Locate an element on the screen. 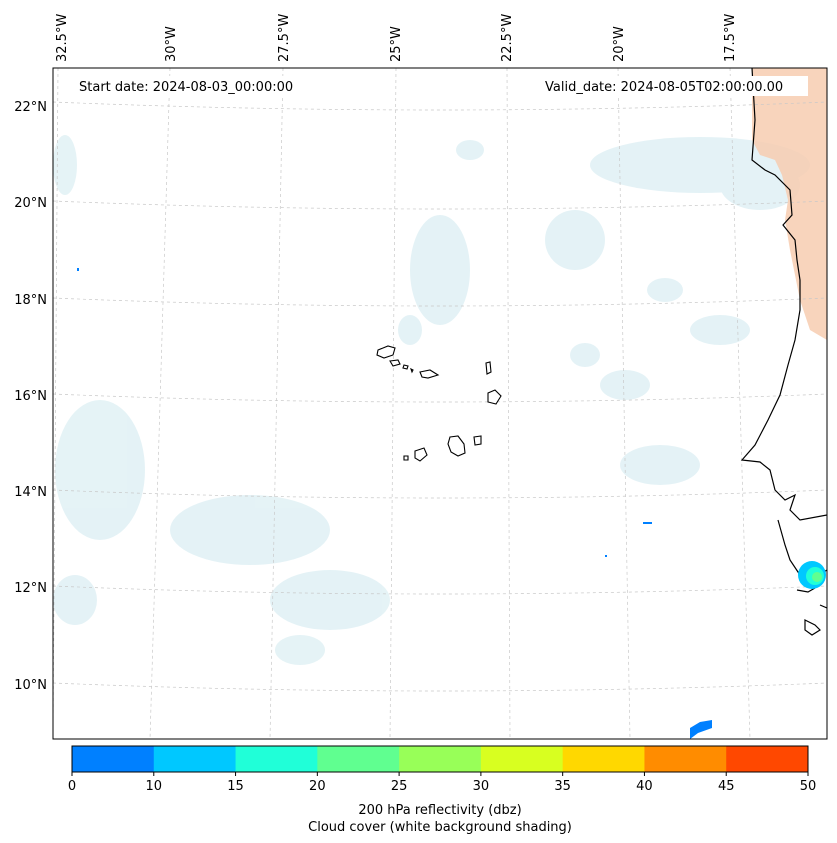 The height and width of the screenshot is (843, 837). lon-label: 30°W is located at coordinates (171, 44).